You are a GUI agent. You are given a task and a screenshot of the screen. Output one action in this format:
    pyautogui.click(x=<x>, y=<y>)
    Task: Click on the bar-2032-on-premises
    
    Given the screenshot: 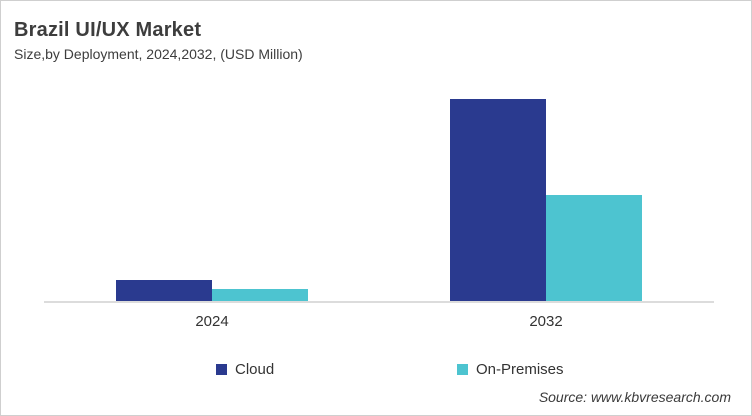 What is the action you would take?
    pyautogui.click(x=594, y=248)
    